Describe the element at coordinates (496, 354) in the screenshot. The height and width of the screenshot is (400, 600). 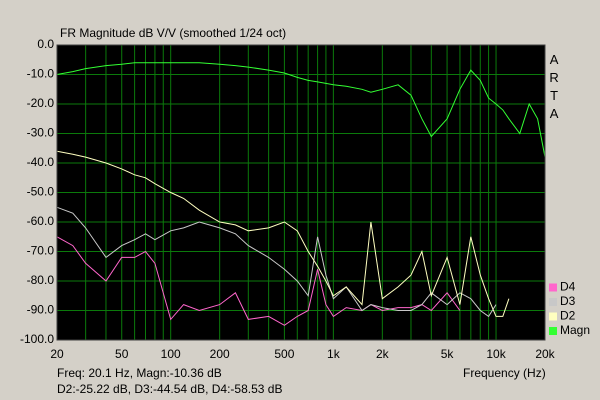
I see `x-tick-label: 10k` at that location.